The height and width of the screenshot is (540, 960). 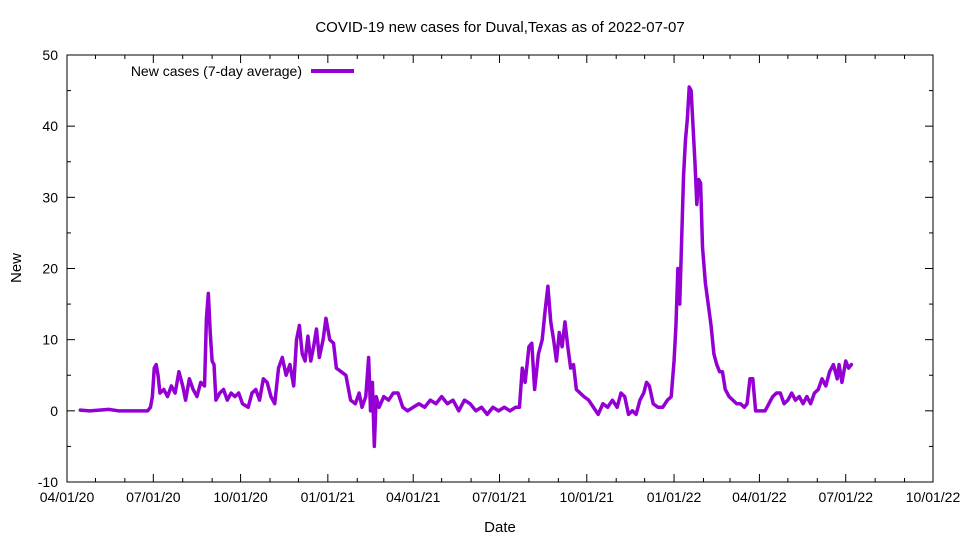 I want to click on y-tick-label: -10, so click(x=48, y=482).